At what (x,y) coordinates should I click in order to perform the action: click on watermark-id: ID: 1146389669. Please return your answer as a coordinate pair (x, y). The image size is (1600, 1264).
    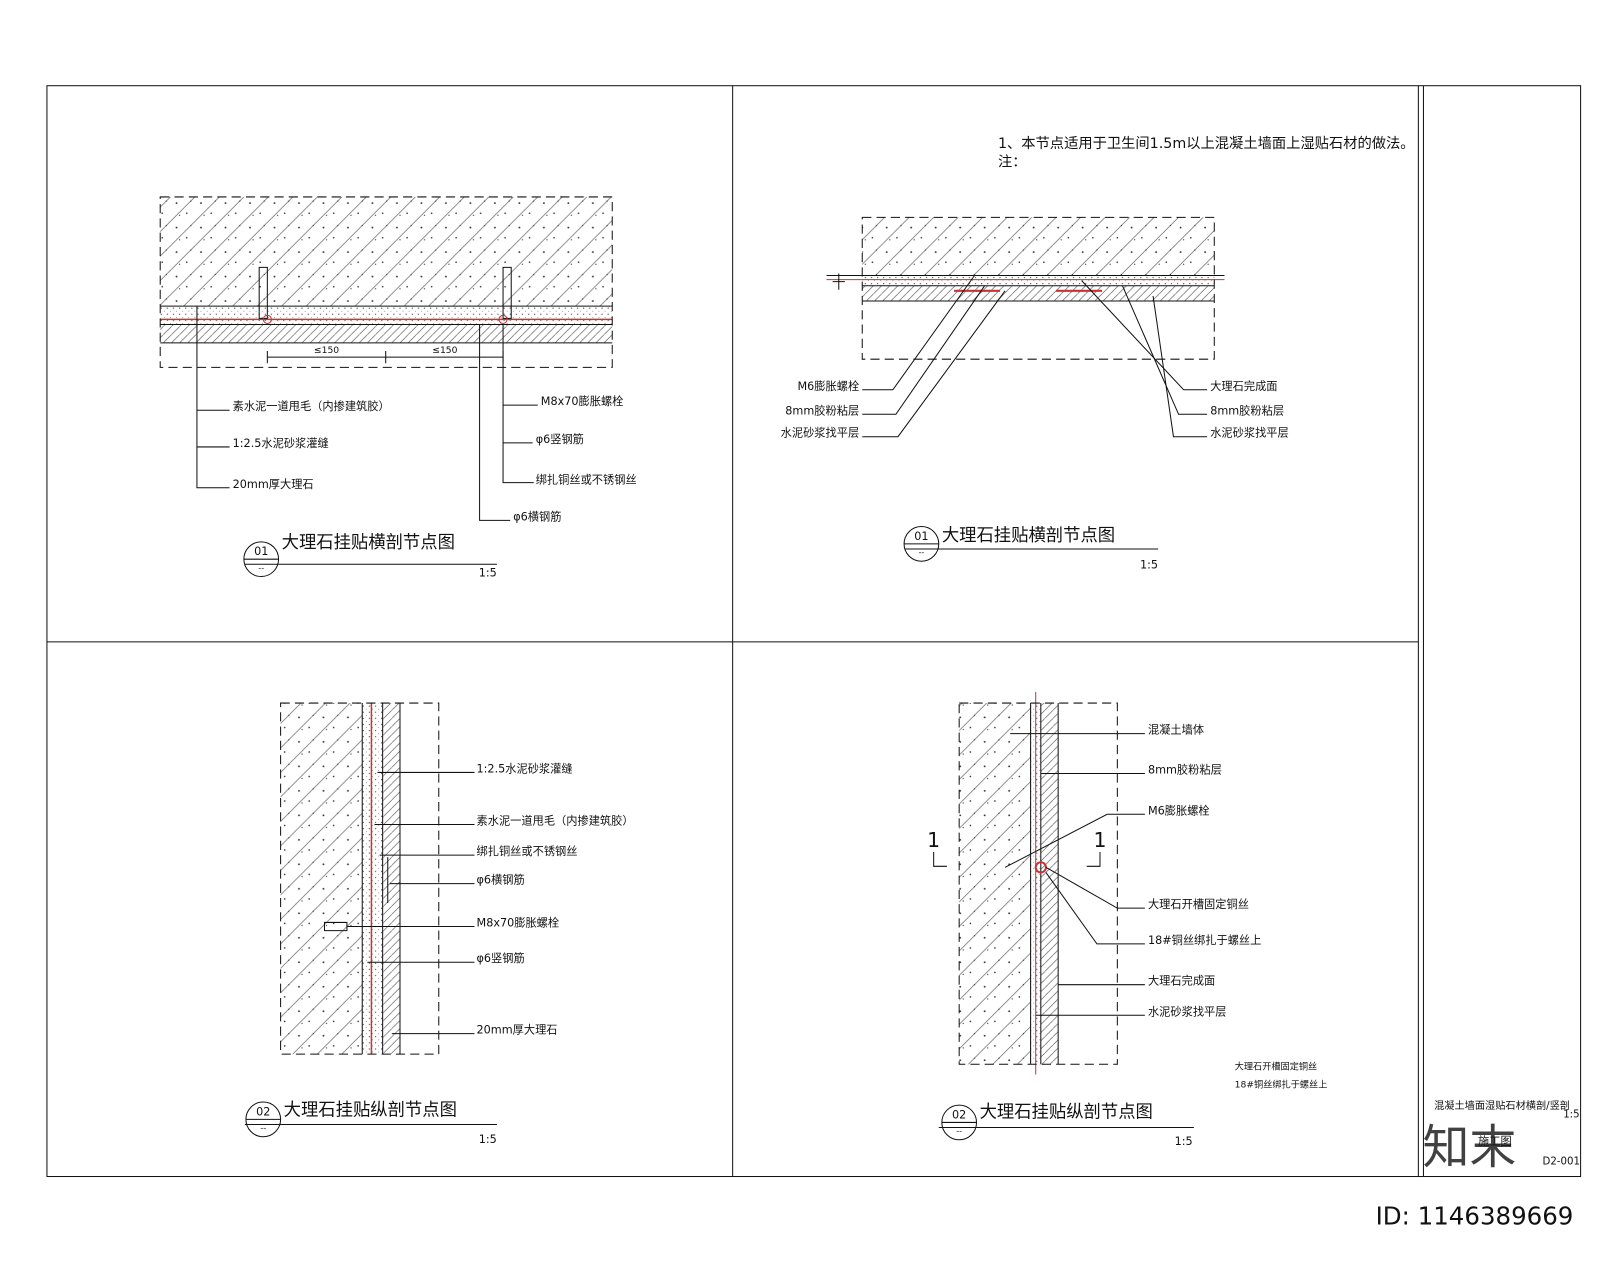
    Looking at the image, I should click on (1475, 1215).